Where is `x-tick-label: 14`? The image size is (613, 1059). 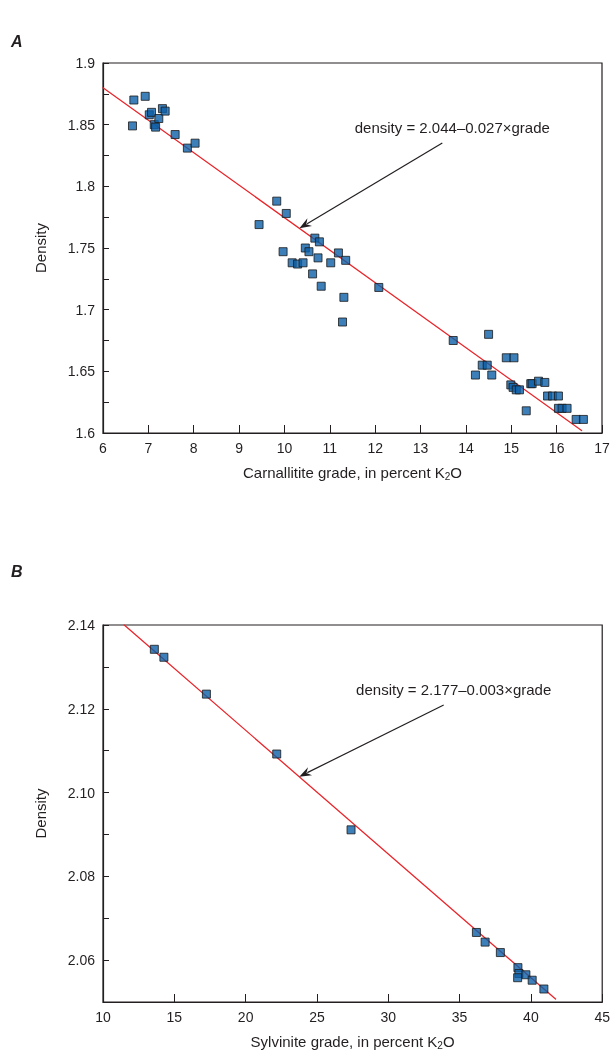 x-tick-label: 14 is located at coordinates (466, 448).